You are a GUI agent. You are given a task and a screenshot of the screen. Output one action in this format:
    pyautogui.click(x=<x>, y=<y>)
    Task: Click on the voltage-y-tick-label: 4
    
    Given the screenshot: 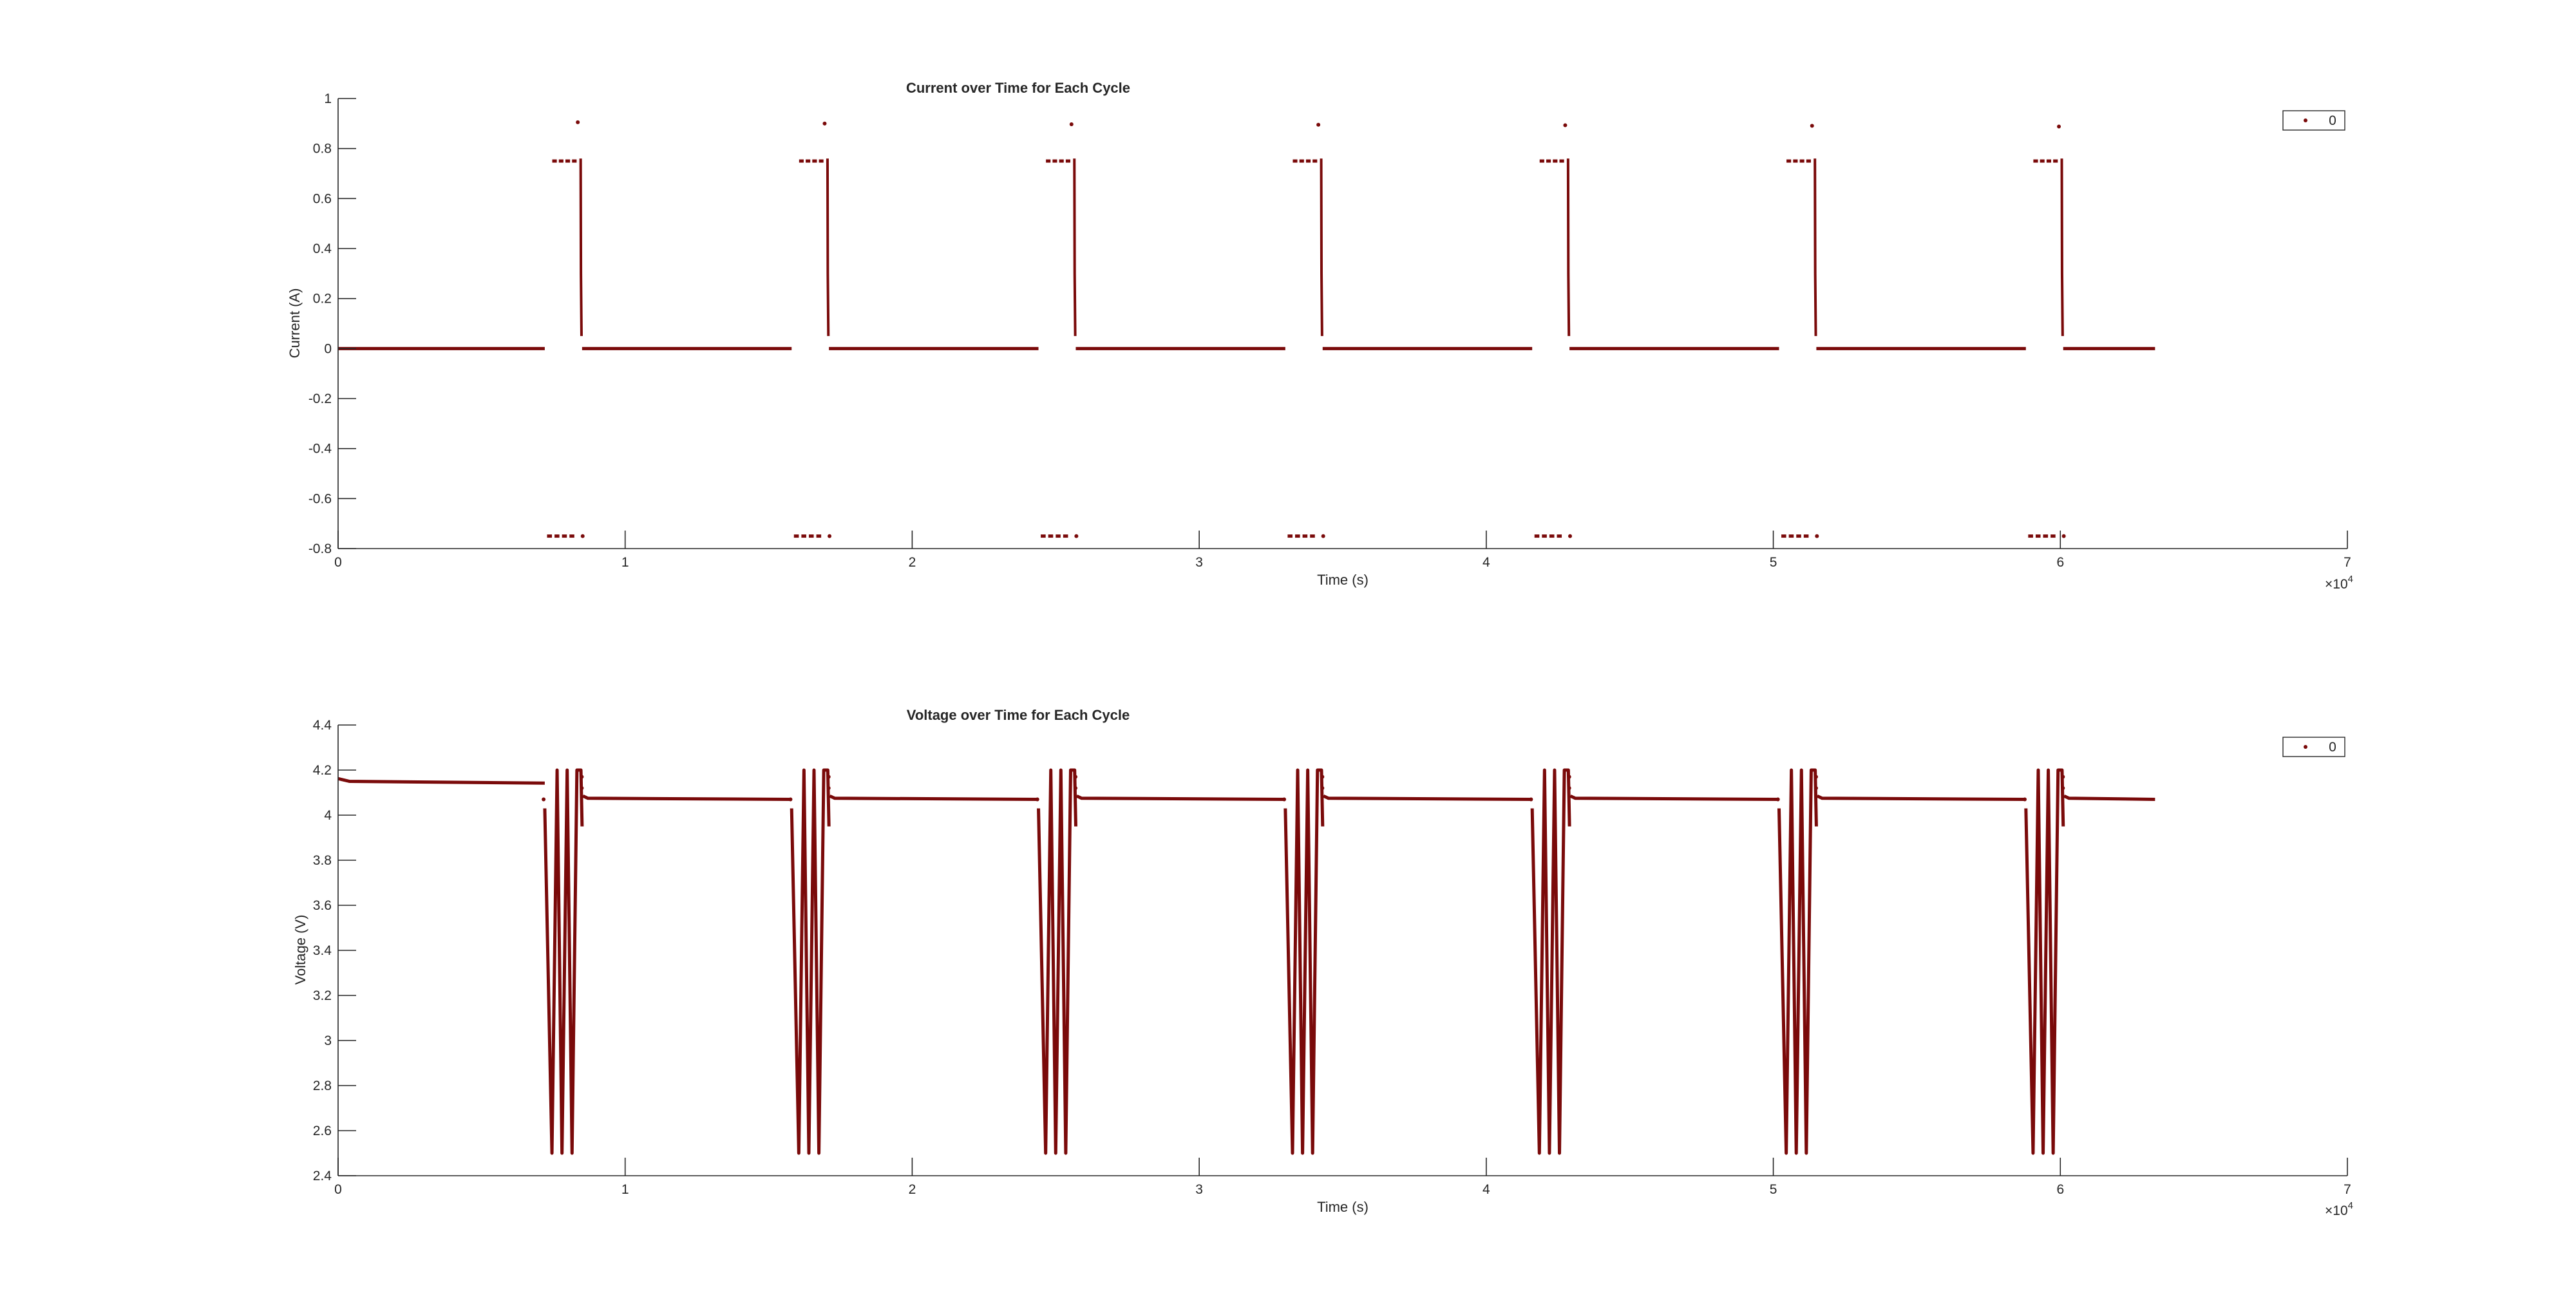 What is the action you would take?
    pyautogui.click(x=328, y=815)
    